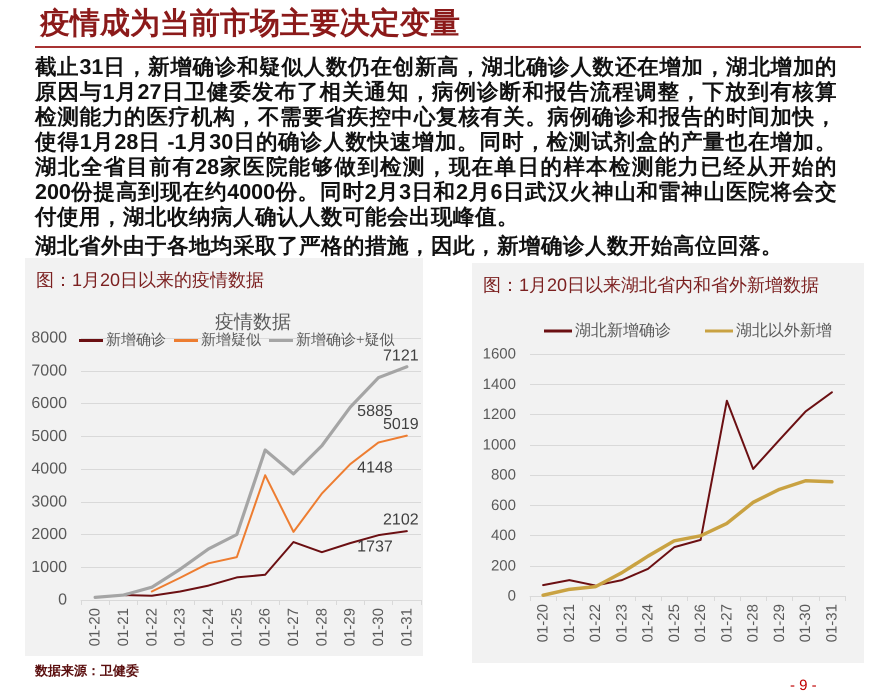 The width and height of the screenshot is (869, 693). I want to click on data-label: 7121, so click(401, 355).